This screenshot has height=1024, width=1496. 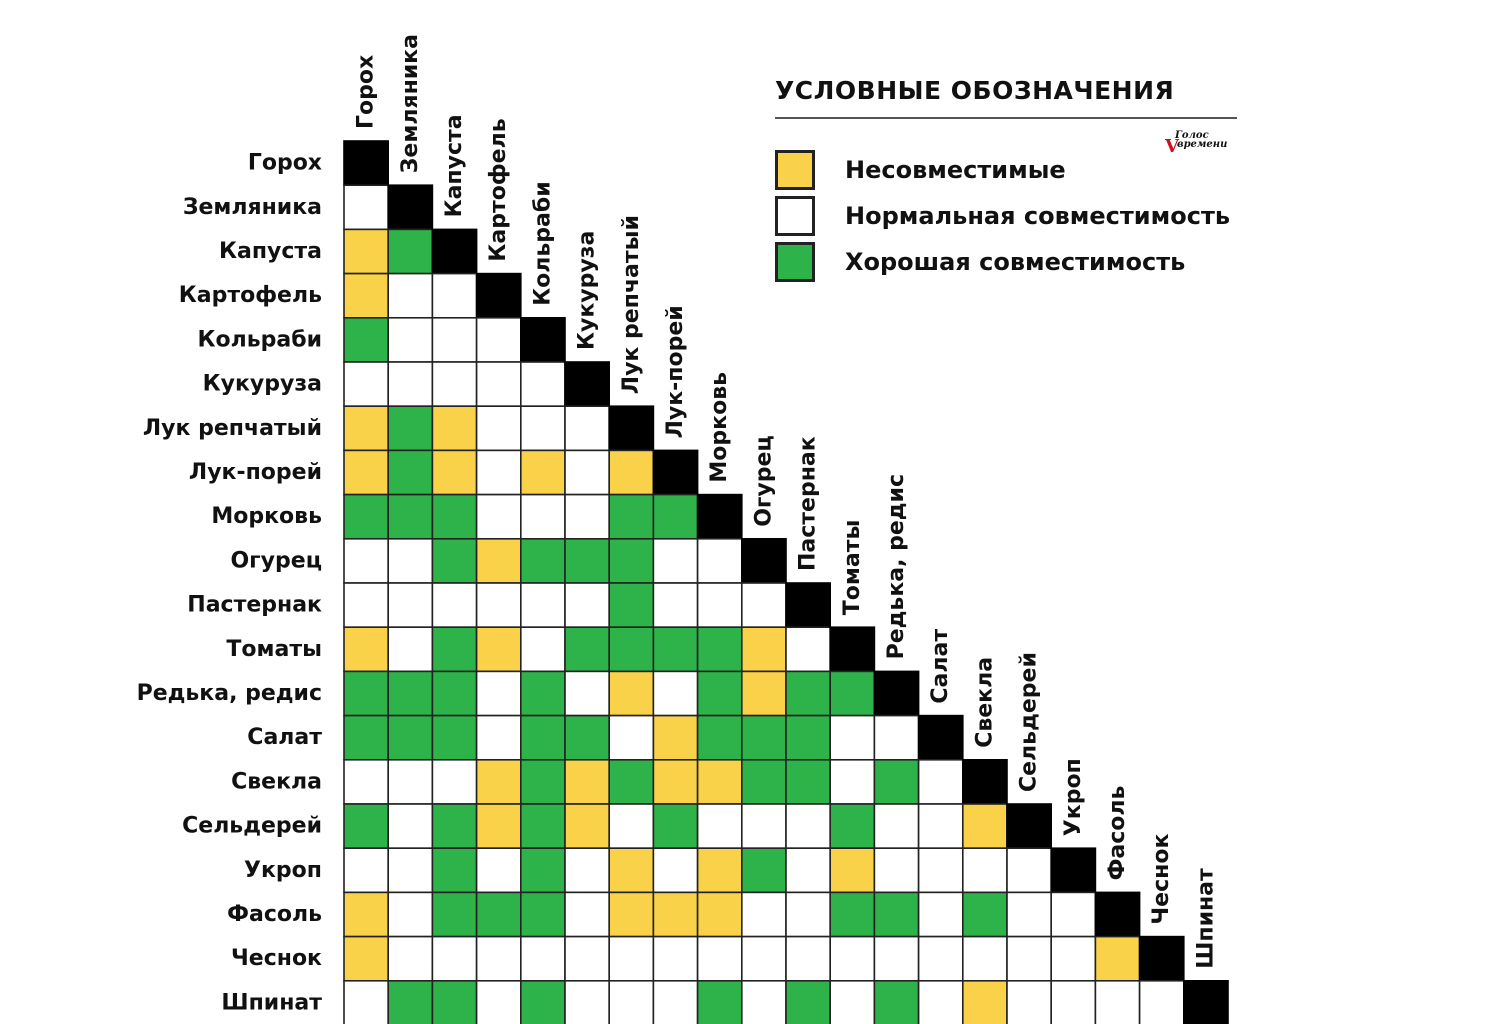 I want to click on row-label: Салат, so click(x=284, y=737).